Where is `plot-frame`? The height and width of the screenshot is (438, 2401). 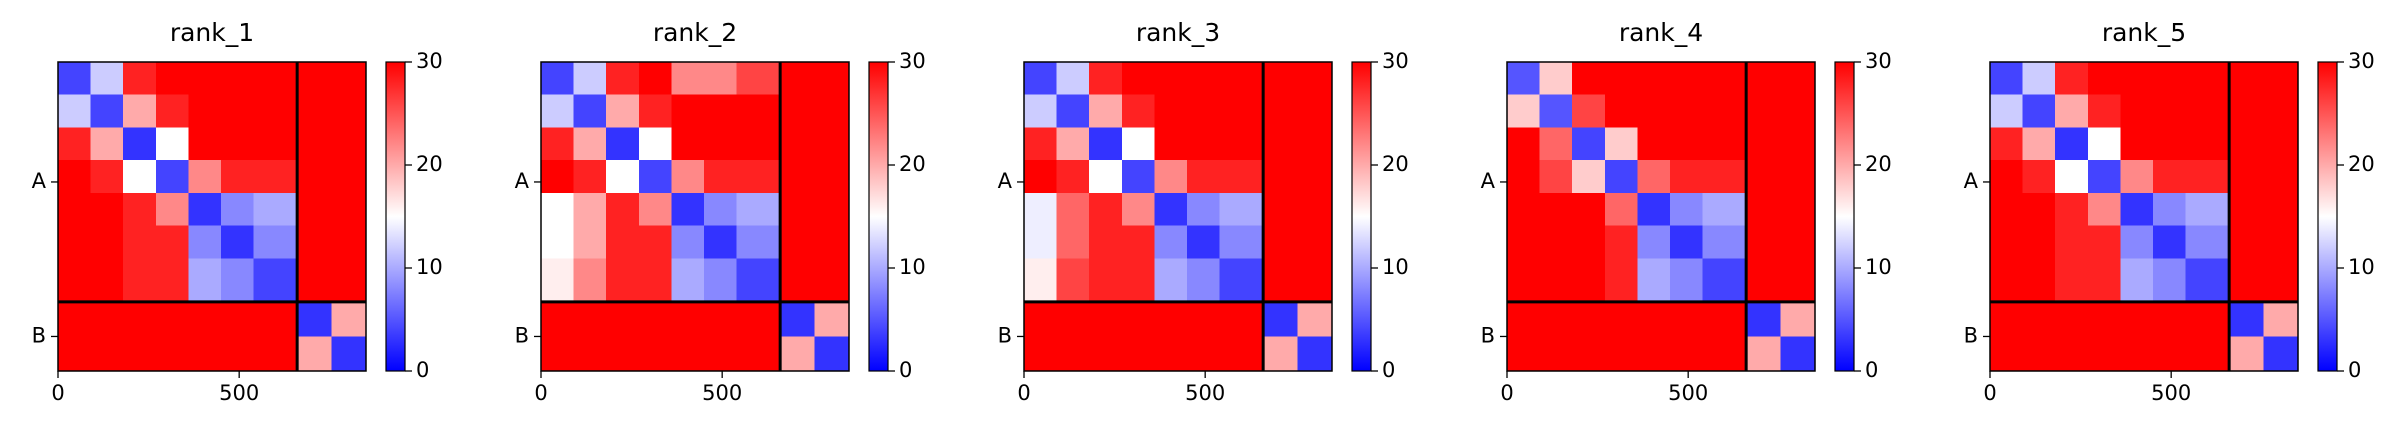
plot-frame is located at coordinates (1661, 216).